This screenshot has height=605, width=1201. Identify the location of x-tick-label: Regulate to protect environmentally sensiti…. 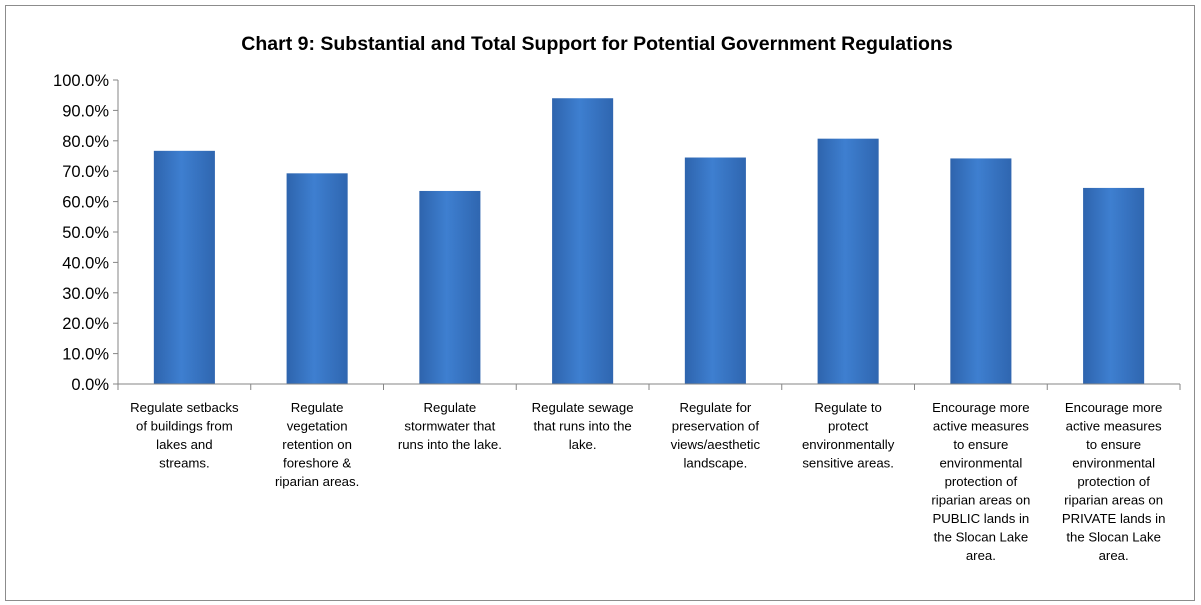
(848, 435).